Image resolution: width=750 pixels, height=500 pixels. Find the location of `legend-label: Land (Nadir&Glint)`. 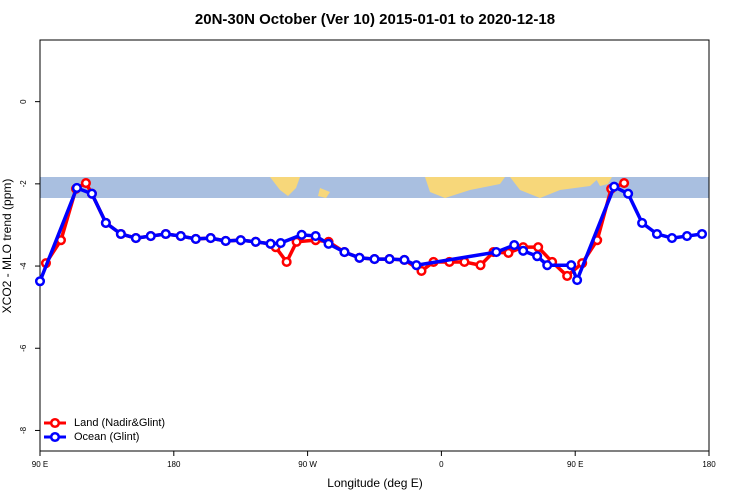

legend-label: Land (Nadir&Glint) is located at coordinates (119, 423).